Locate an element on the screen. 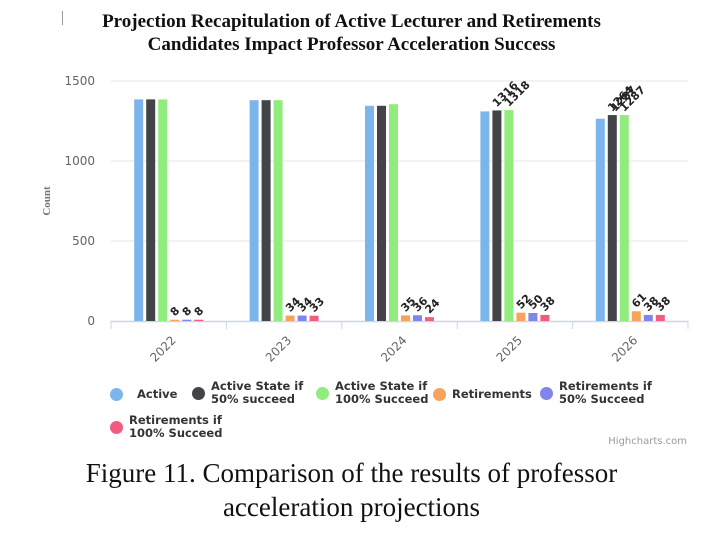 The height and width of the screenshot is (533, 703). y-tick-label: 0 is located at coordinates (91, 321).